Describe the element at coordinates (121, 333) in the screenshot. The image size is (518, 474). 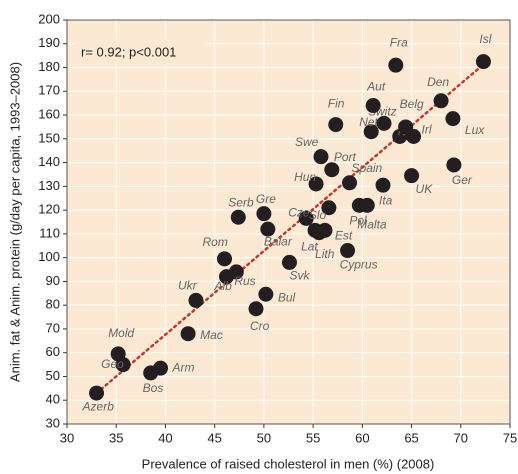
I see `point-label: Mold` at that location.